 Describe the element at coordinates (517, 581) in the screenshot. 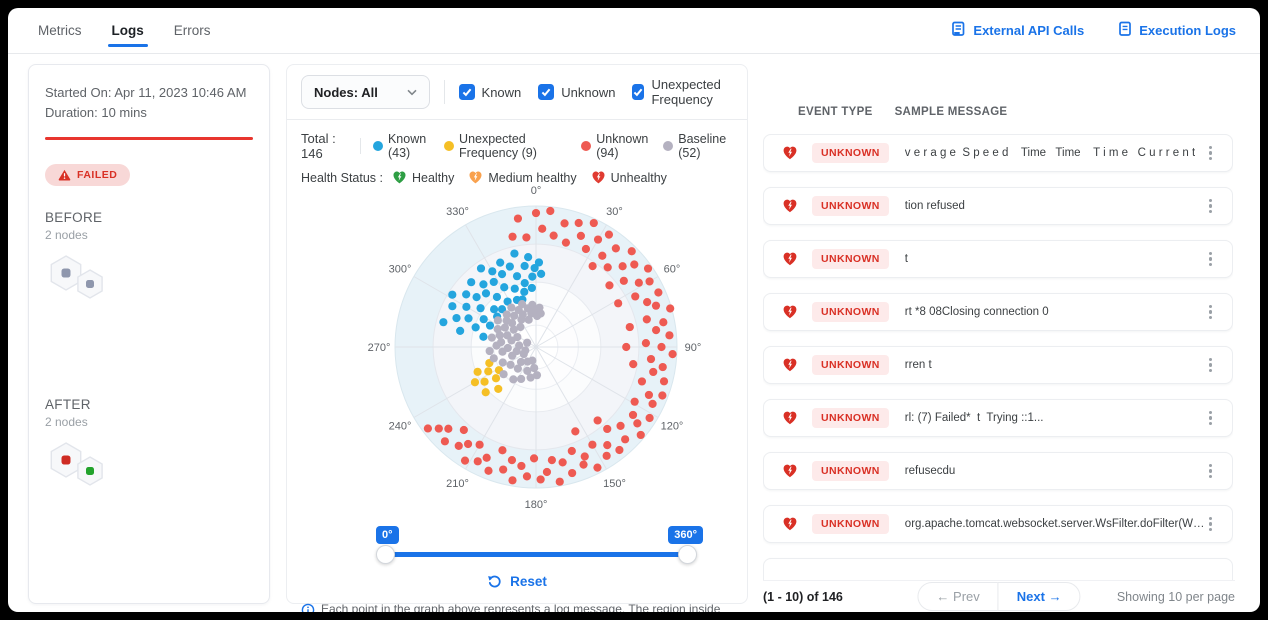

I see `reset-button: Reset` at that location.